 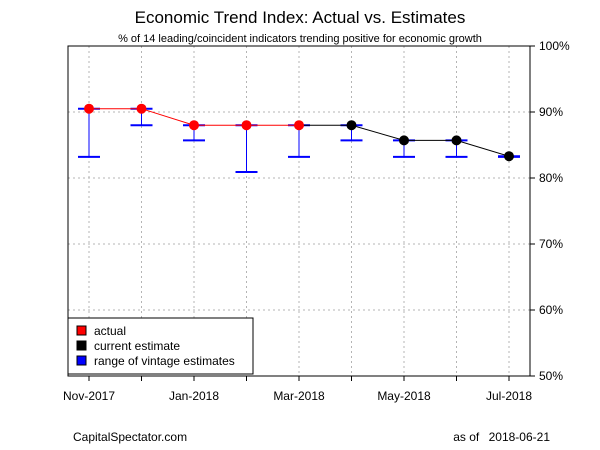 What do you see at coordinates (466, 437) in the screenshot?
I see `asof-label: as of` at bounding box center [466, 437].